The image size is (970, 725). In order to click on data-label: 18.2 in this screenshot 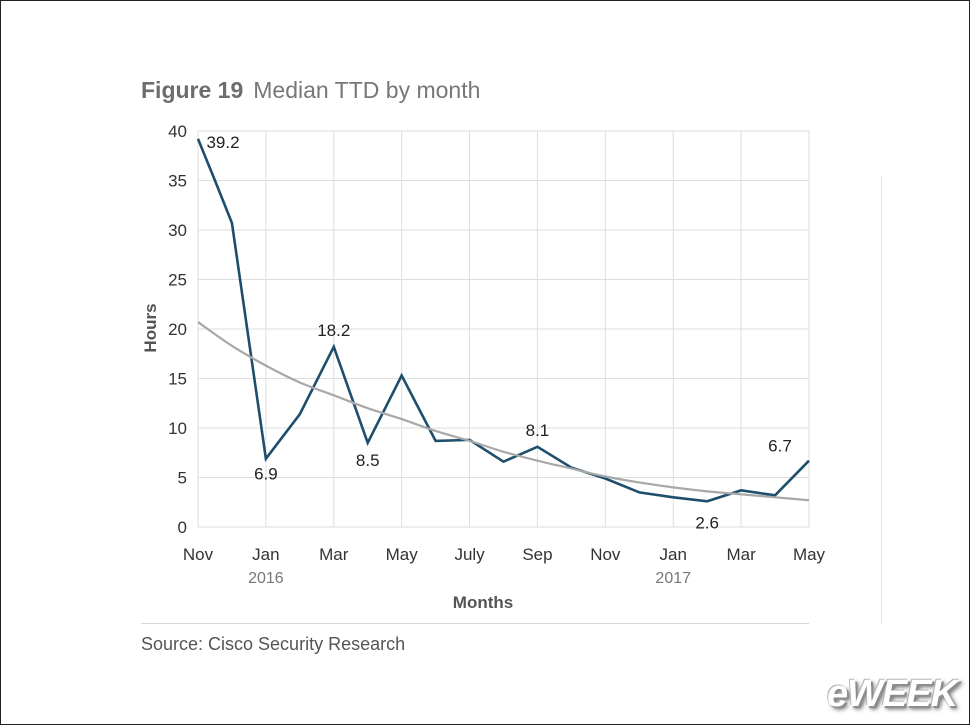, I will do `click(333, 330)`.